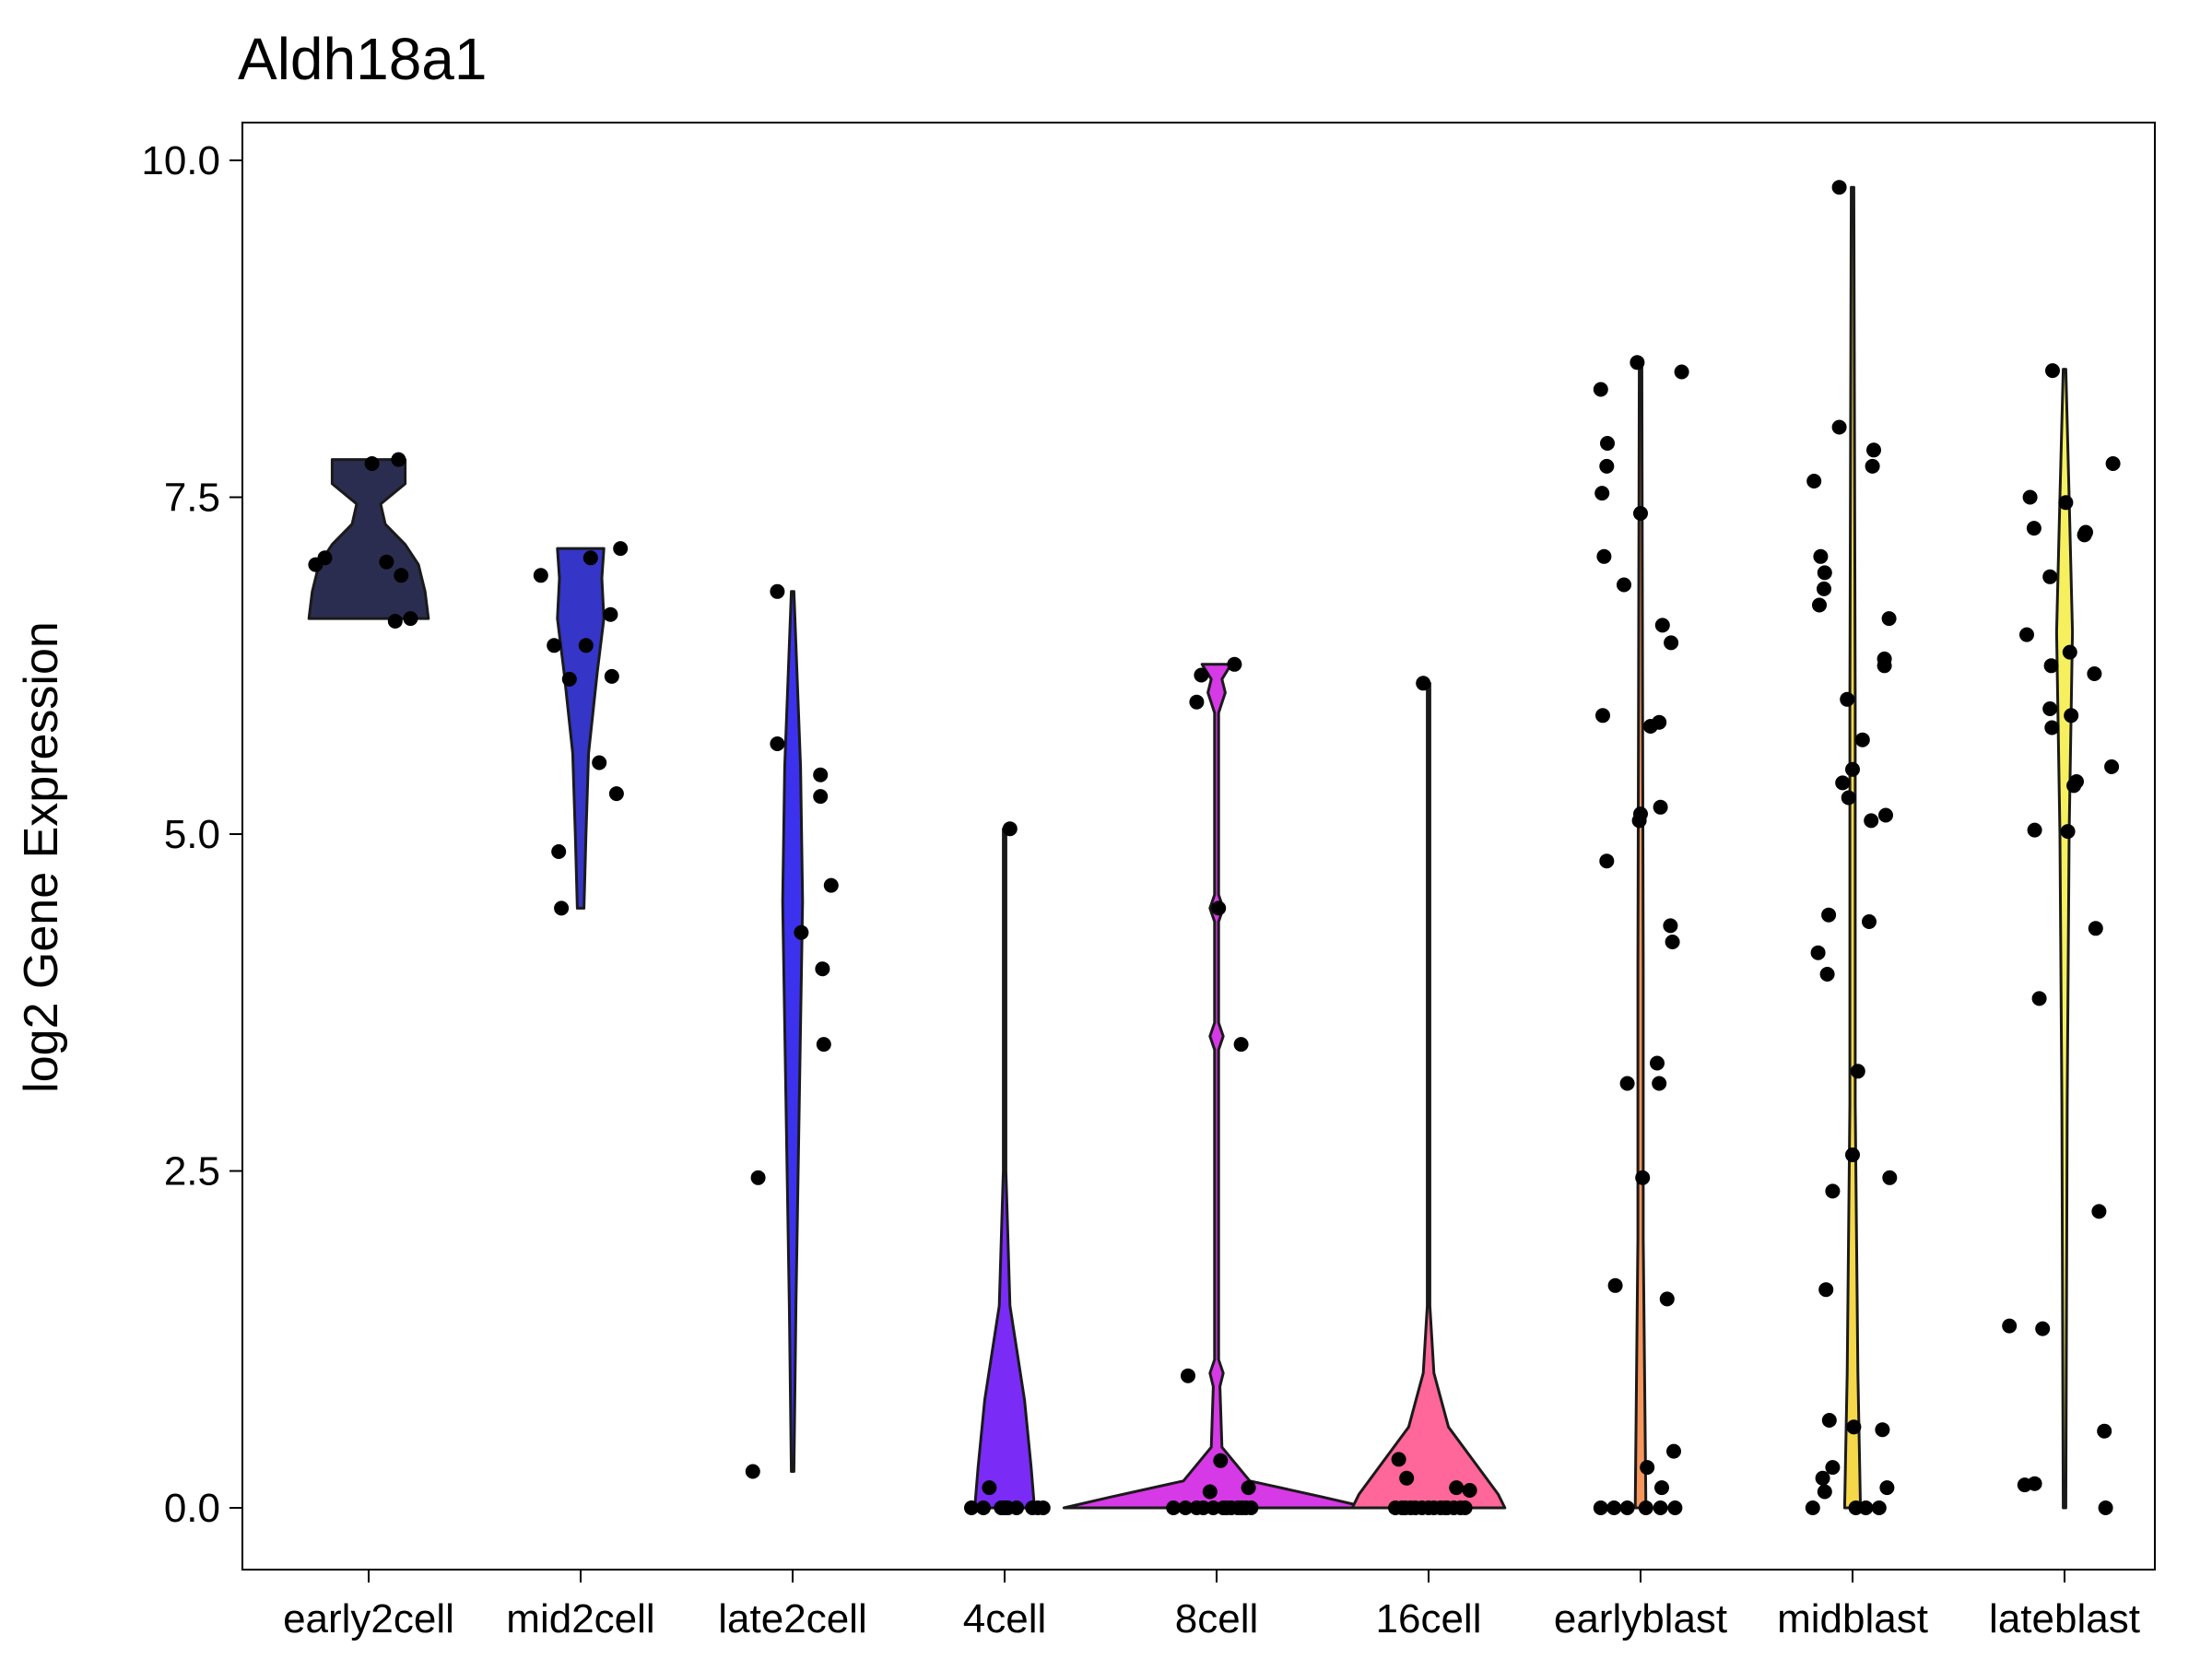 This screenshot has height=1659, width=2212. What do you see at coordinates (1852, 847) in the screenshot?
I see `violin-midblast` at bounding box center [1852, 847].